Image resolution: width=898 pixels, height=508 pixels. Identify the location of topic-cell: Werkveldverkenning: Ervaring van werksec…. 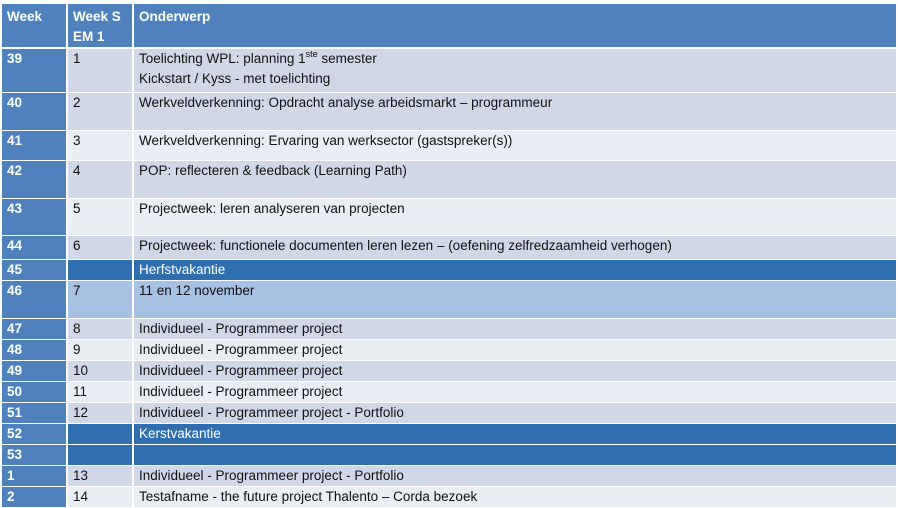
(515, 146).